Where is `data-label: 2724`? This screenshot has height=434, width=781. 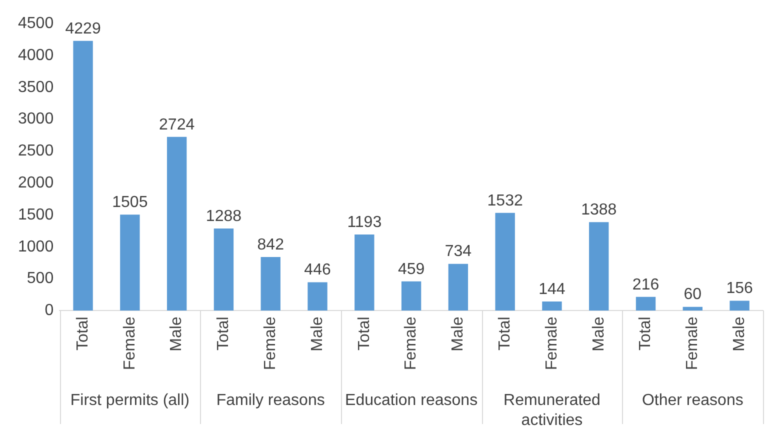 data-label: 2724 is located at coordinates (177, 125).